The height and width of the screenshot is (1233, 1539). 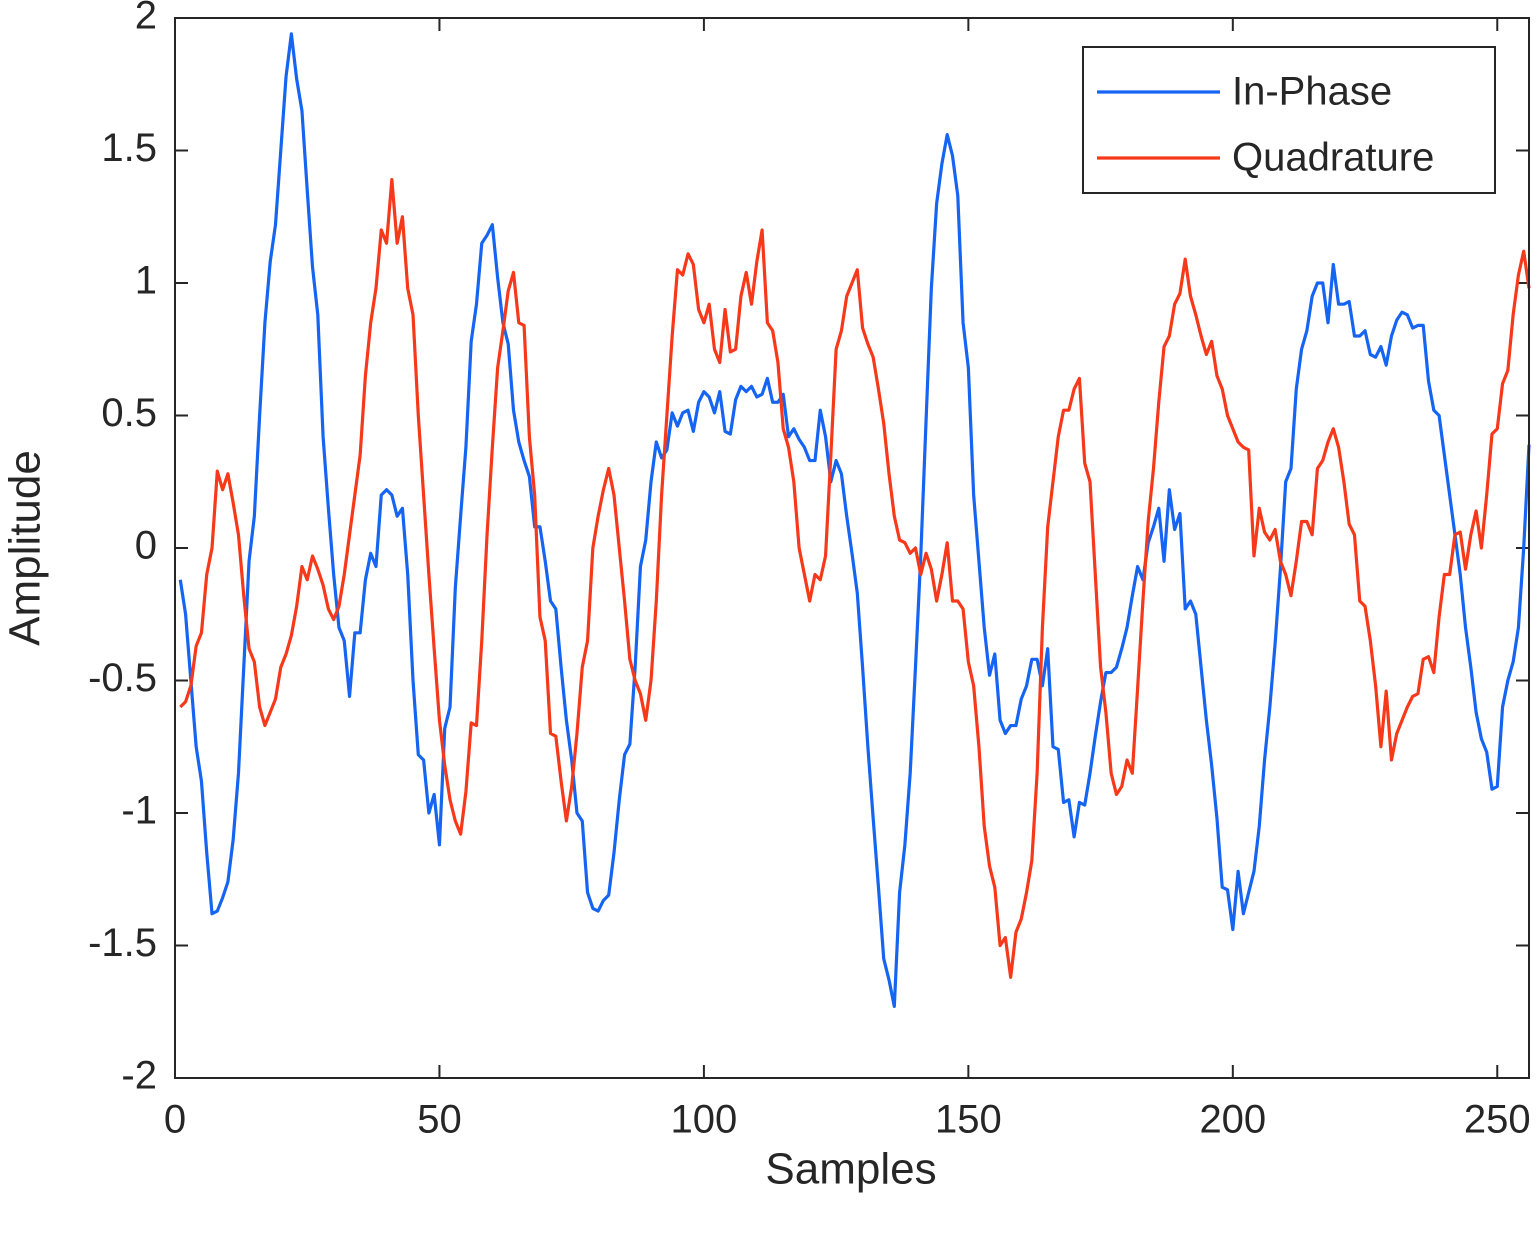 I want to click on y-tick-label: 0.5, so click(x=129, y=413).